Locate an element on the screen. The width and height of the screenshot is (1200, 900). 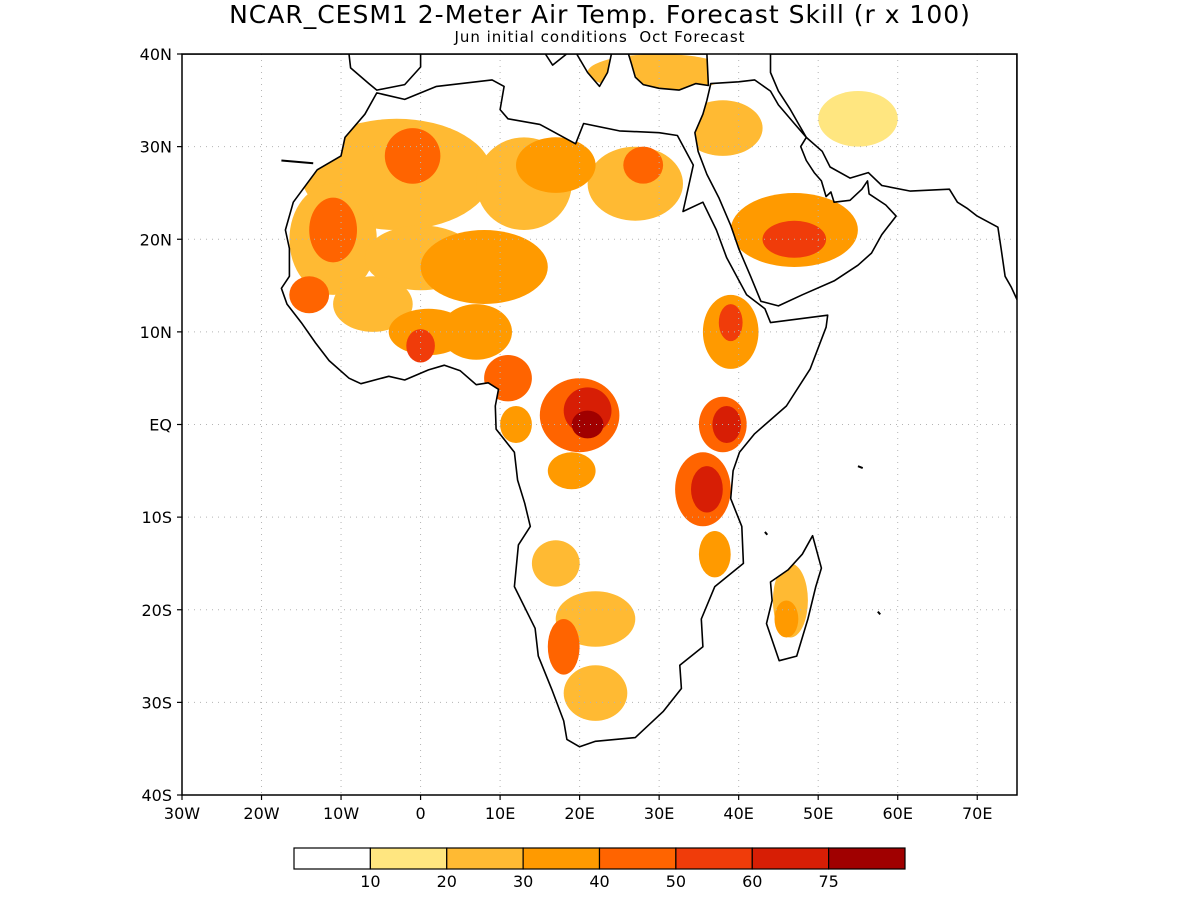
colorbar-label: 10 is located at coordinates (370, 881).